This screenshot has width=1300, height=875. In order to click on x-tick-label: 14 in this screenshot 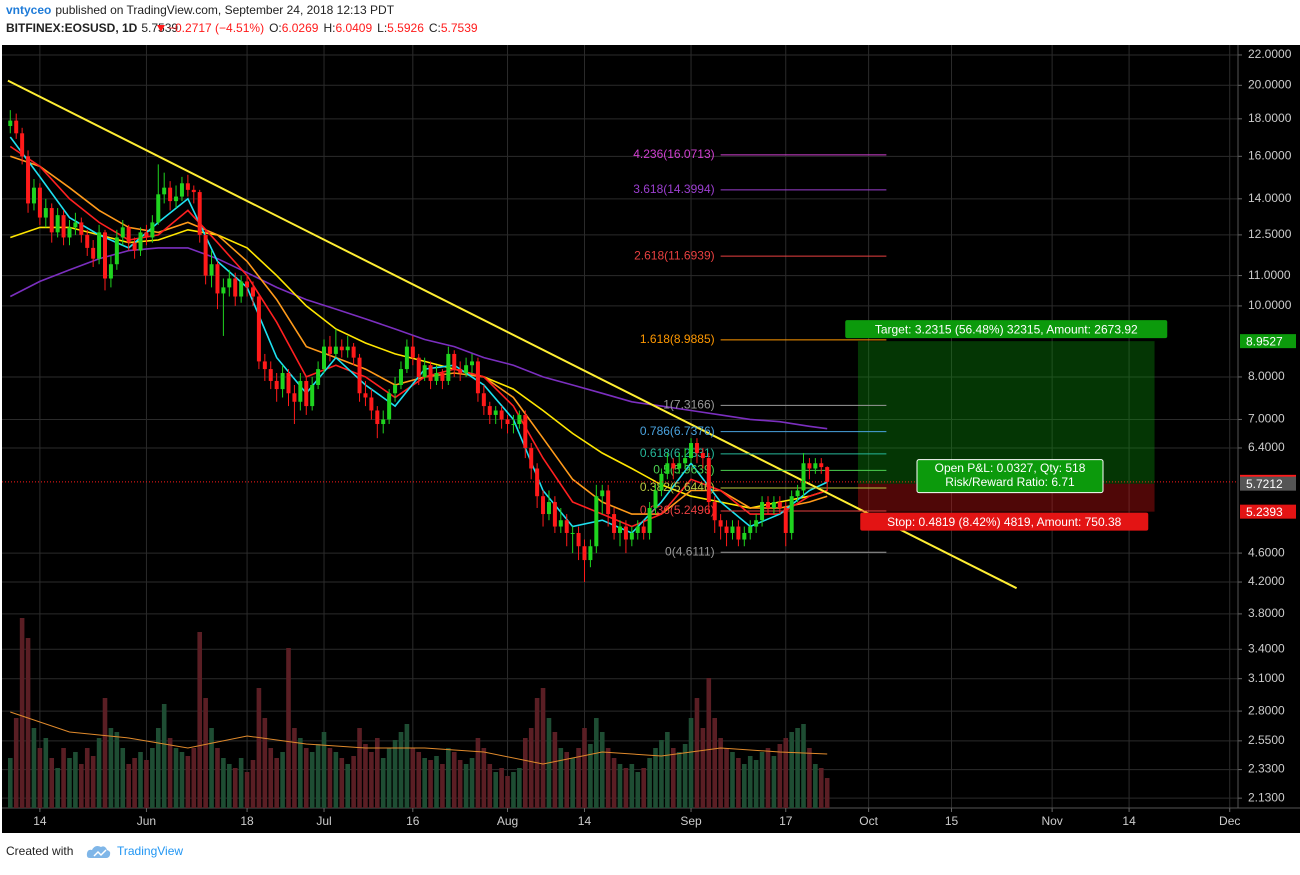, I will do `click(40, 821)`.